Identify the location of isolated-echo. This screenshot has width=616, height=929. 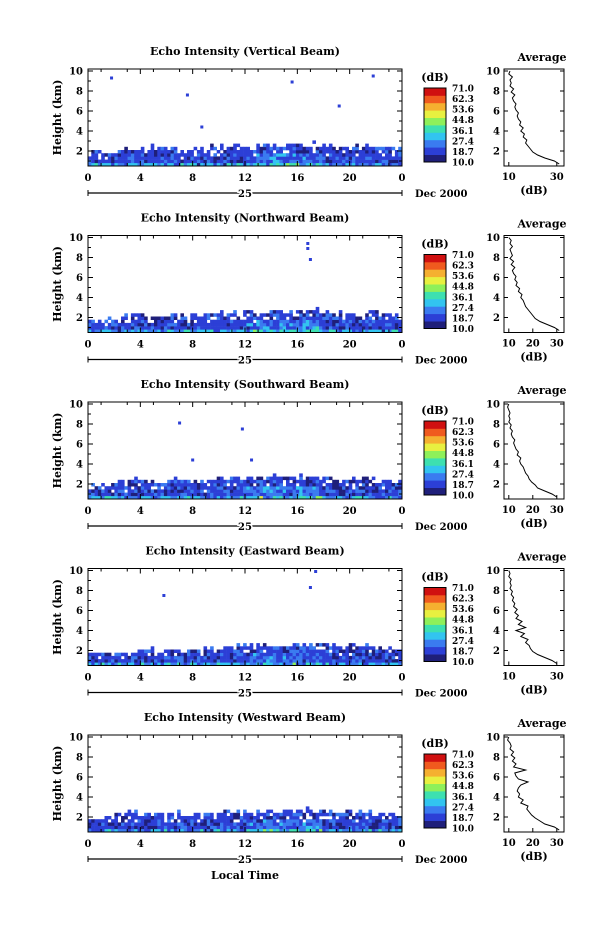
(339, 106).